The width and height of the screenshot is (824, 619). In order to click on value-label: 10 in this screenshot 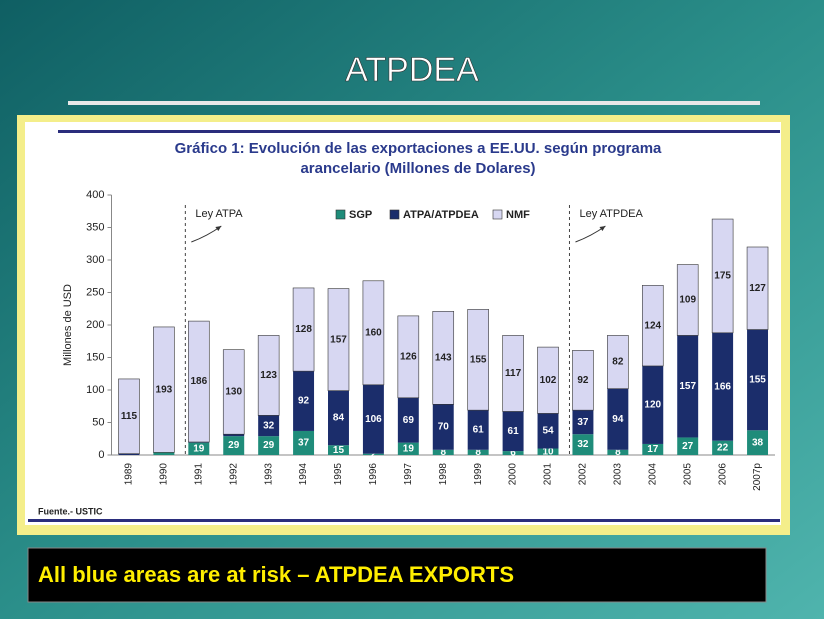, I will do `click(548, 451)`.